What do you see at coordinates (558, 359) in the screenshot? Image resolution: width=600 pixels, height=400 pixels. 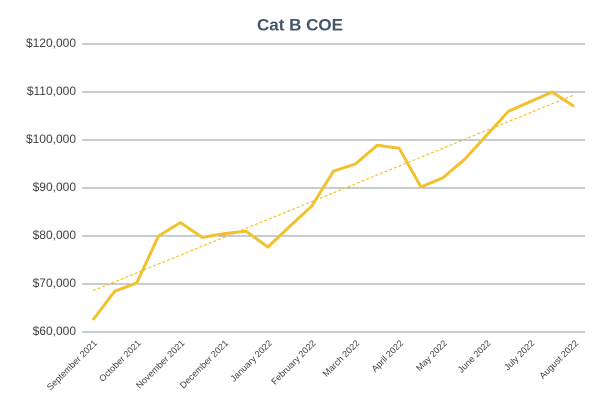 I see `x-tick-label: August 2022` at bounding box center [558, 359].